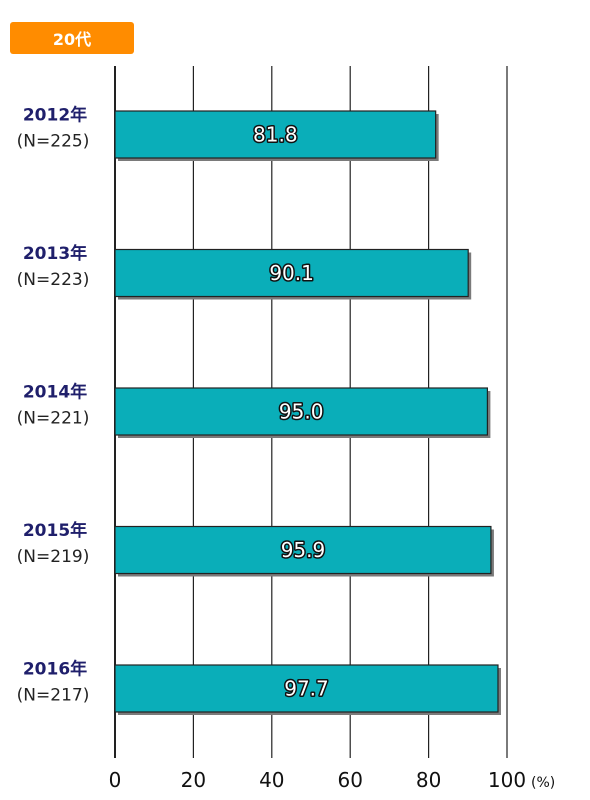 The width and height of the screenshot is (590, 800). Describe the element at coordinates (349, 780) in the screenshot. I see `x-tick-label: 60` at that location.